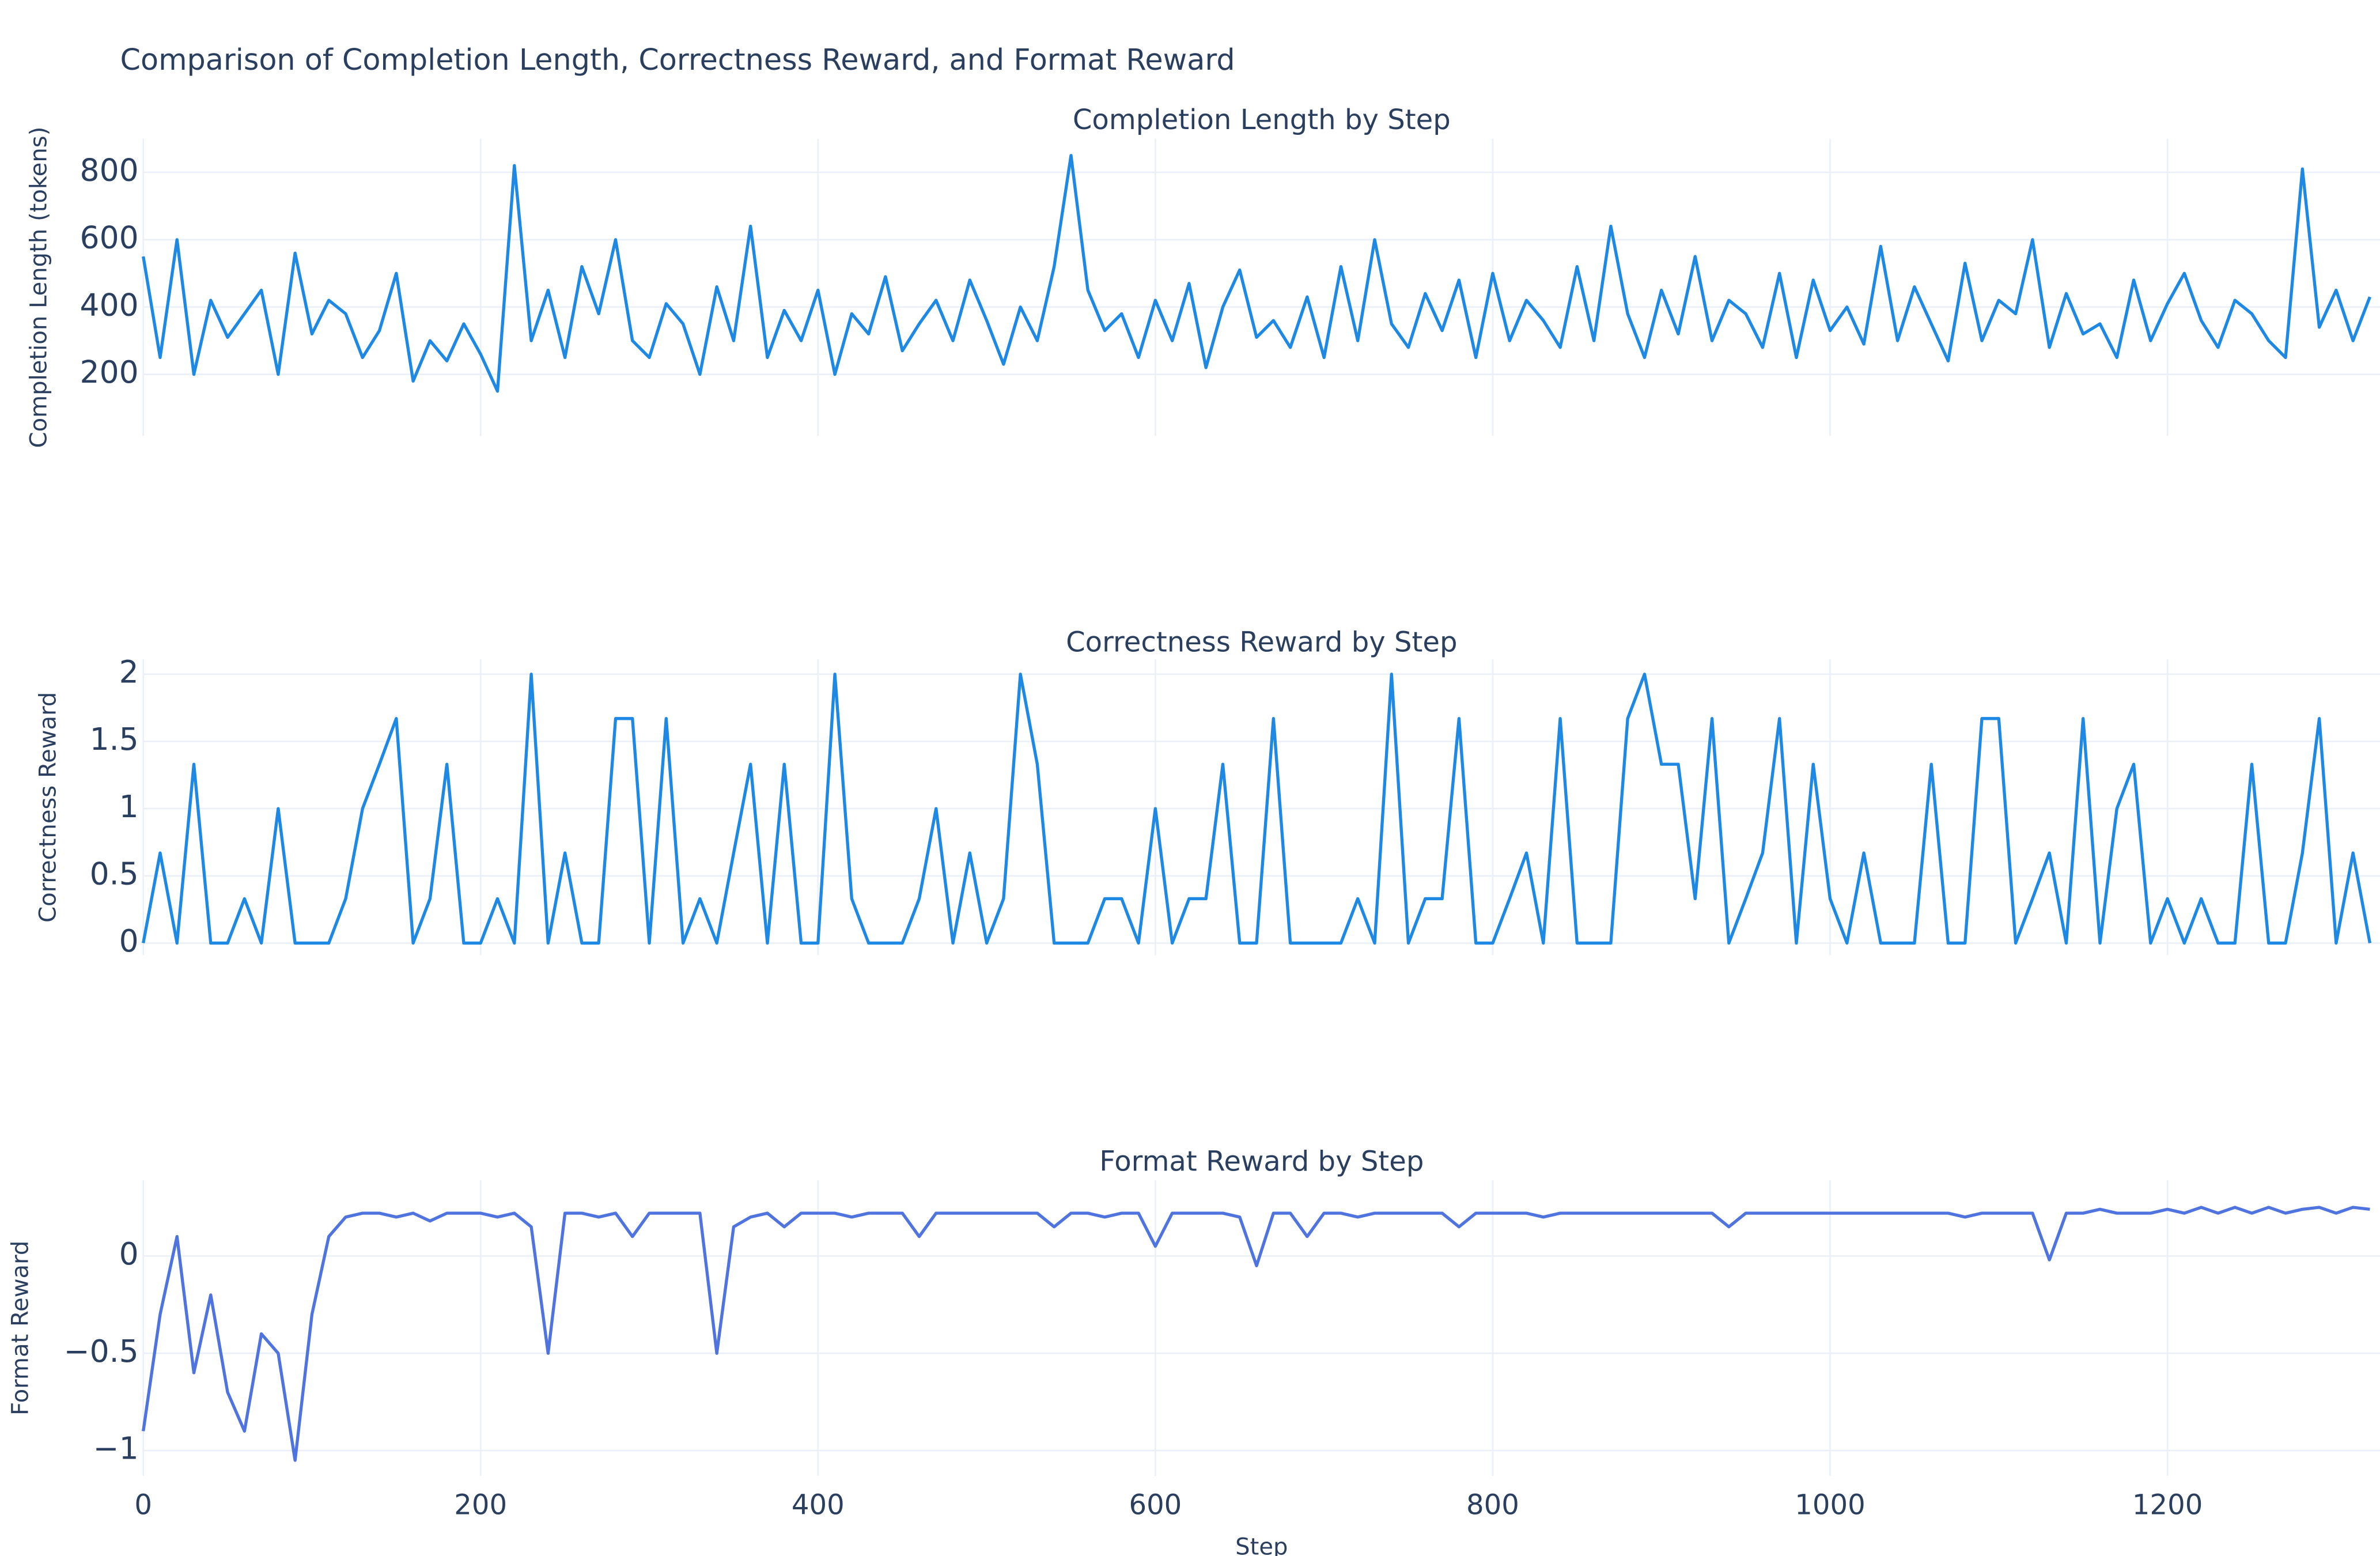  What do you see at coordinates (1261, 642) in the screenshot?
I see `subplot-title: Correctness Reward by Step` at bounding box center [1261, 642].